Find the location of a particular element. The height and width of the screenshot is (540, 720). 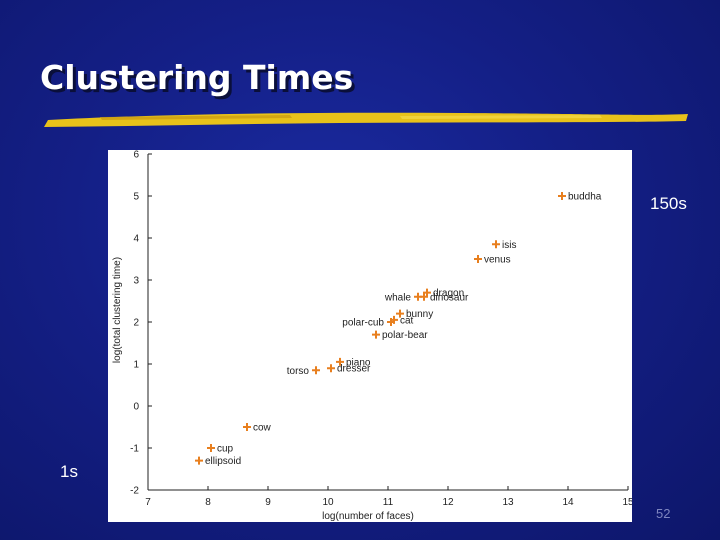

data-point-cow: cow is located at coordinates (257, 428).